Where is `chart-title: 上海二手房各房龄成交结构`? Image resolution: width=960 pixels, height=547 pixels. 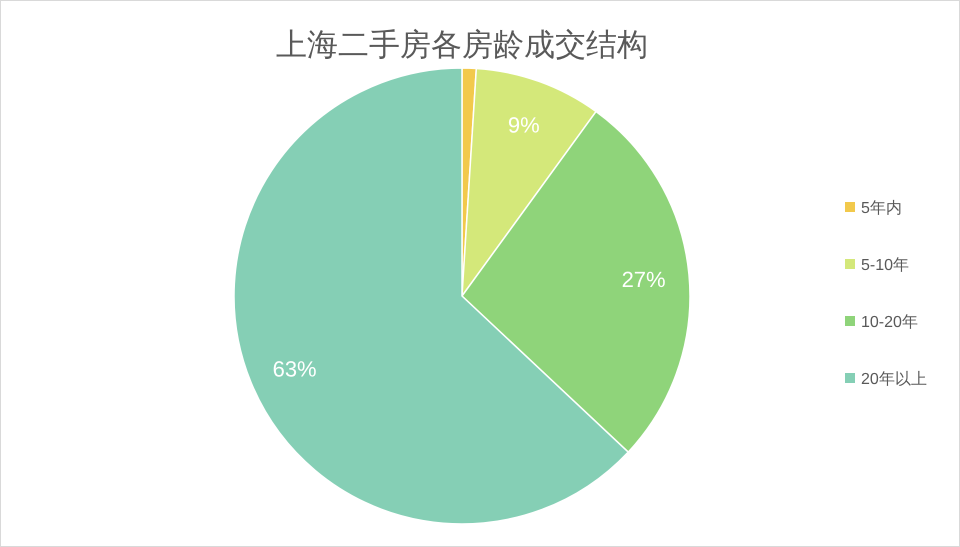 chart-title: 上海二手房各房龄成交结构 is located at coordinates (462, 44).